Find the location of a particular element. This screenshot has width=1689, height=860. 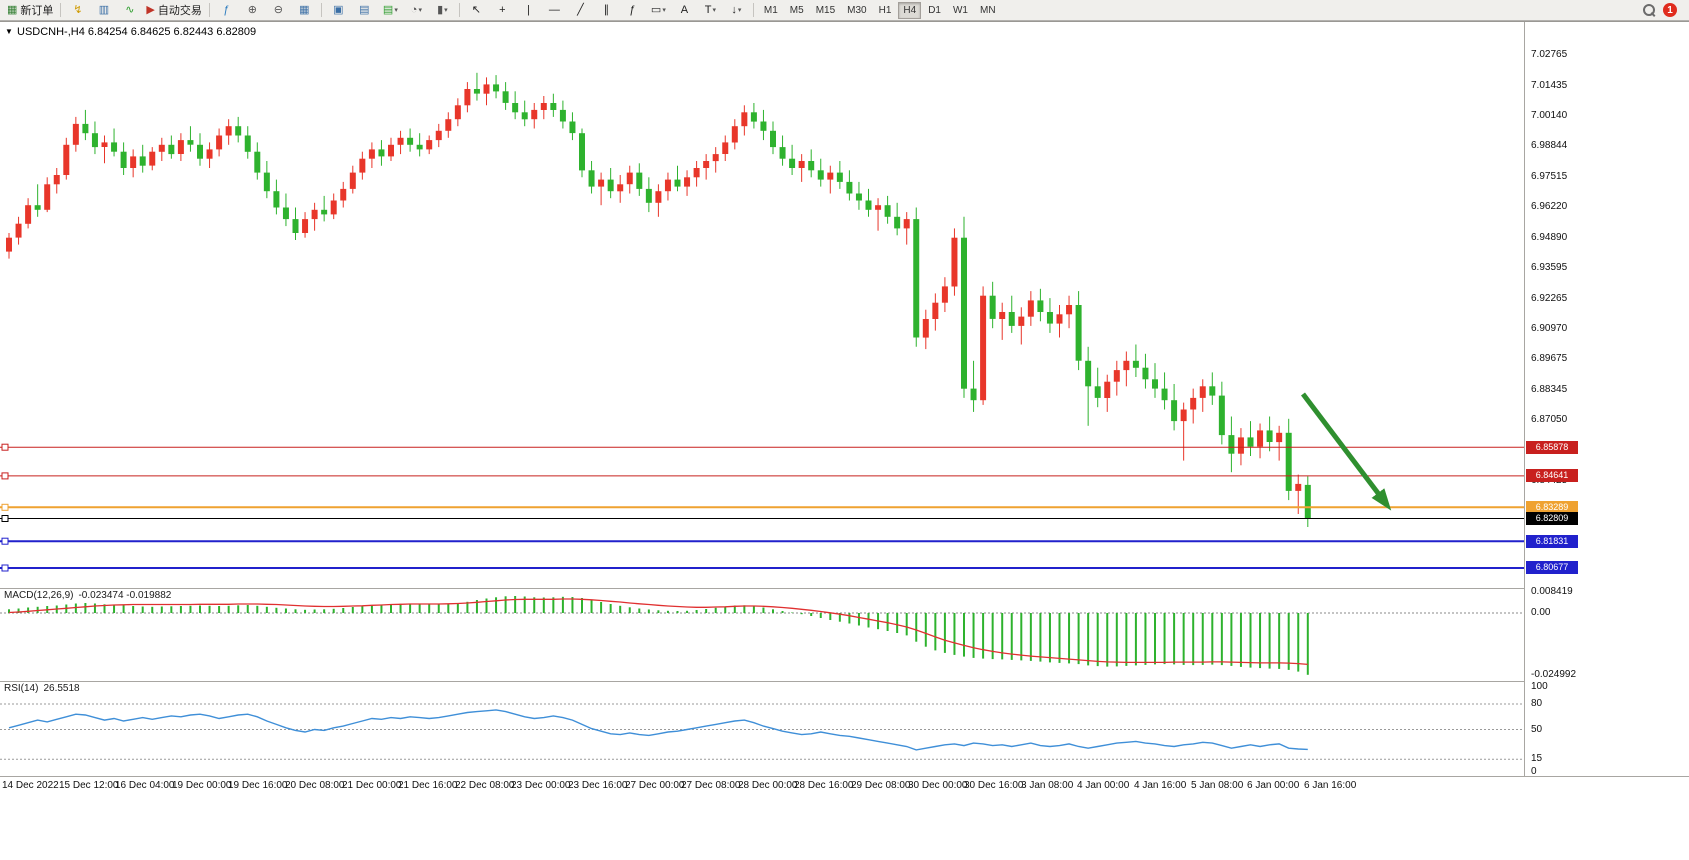

time-axis-label: 4 Jan 16:00 is located at coordinates (1160, 785).